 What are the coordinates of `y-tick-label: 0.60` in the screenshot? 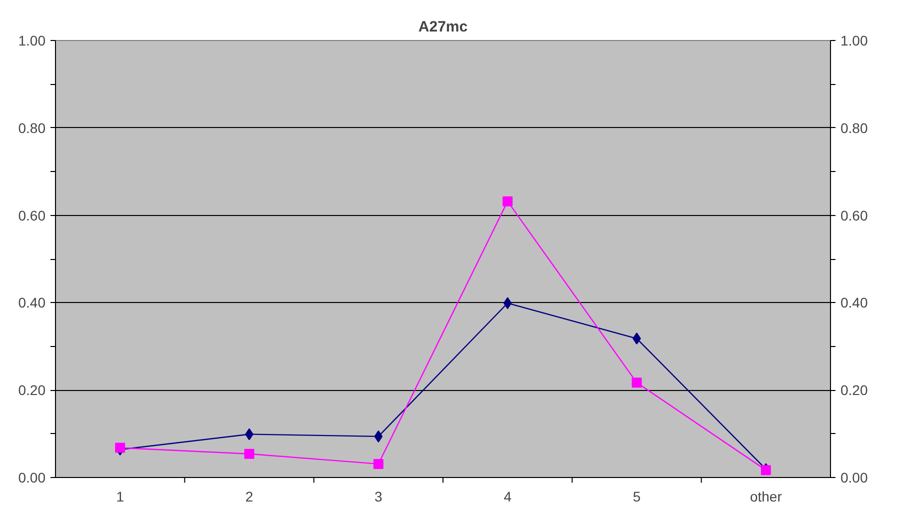 It's located at (32, 215).